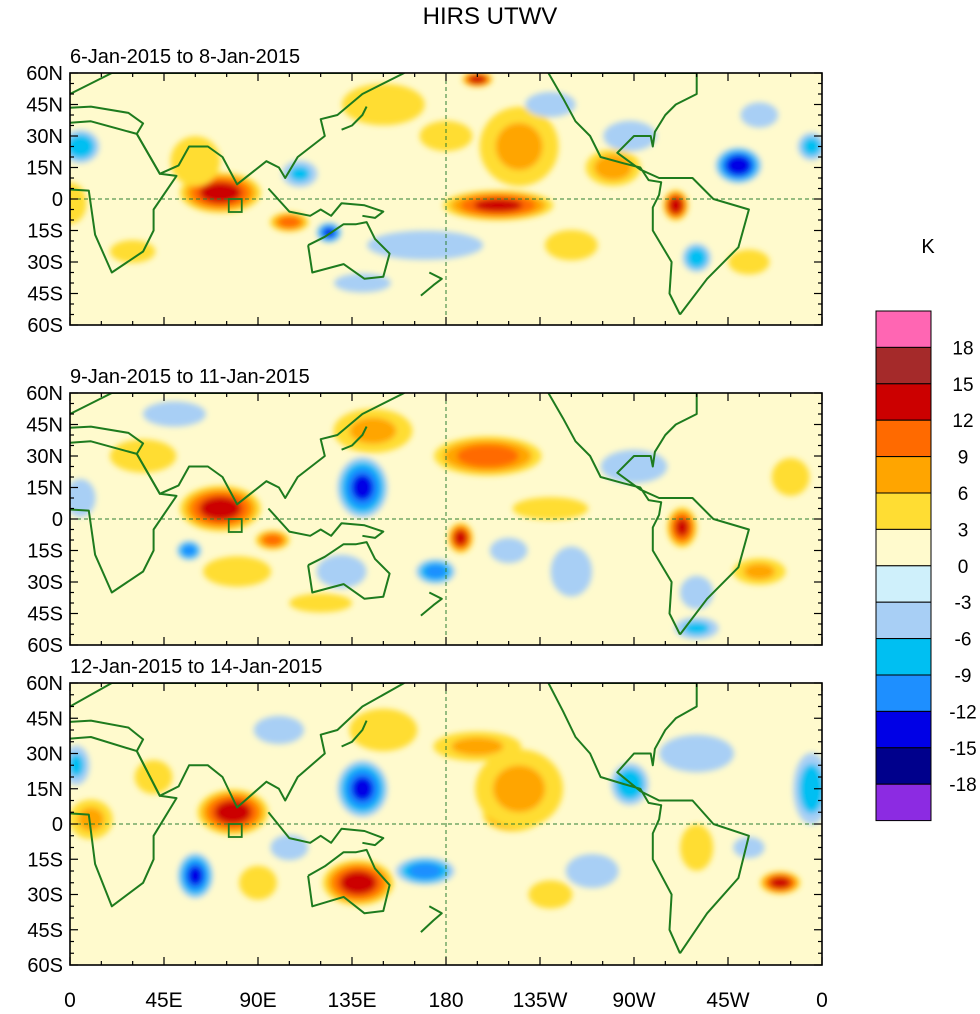  Describe the element at coordinates (44, 200) in the screenshot. I see `panel-1-y-axis: 60N 45N 30N 15N 0 15S 30S 45S 60S` at that location.